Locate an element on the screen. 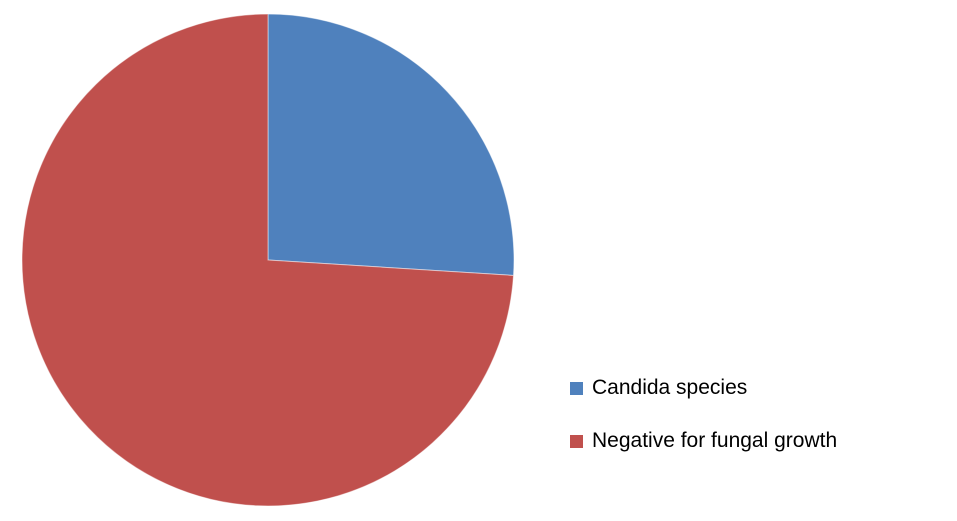 The height and width of the screenshot is (521, 957). pie-slice-candida-species is located at coordinates (391, 144).